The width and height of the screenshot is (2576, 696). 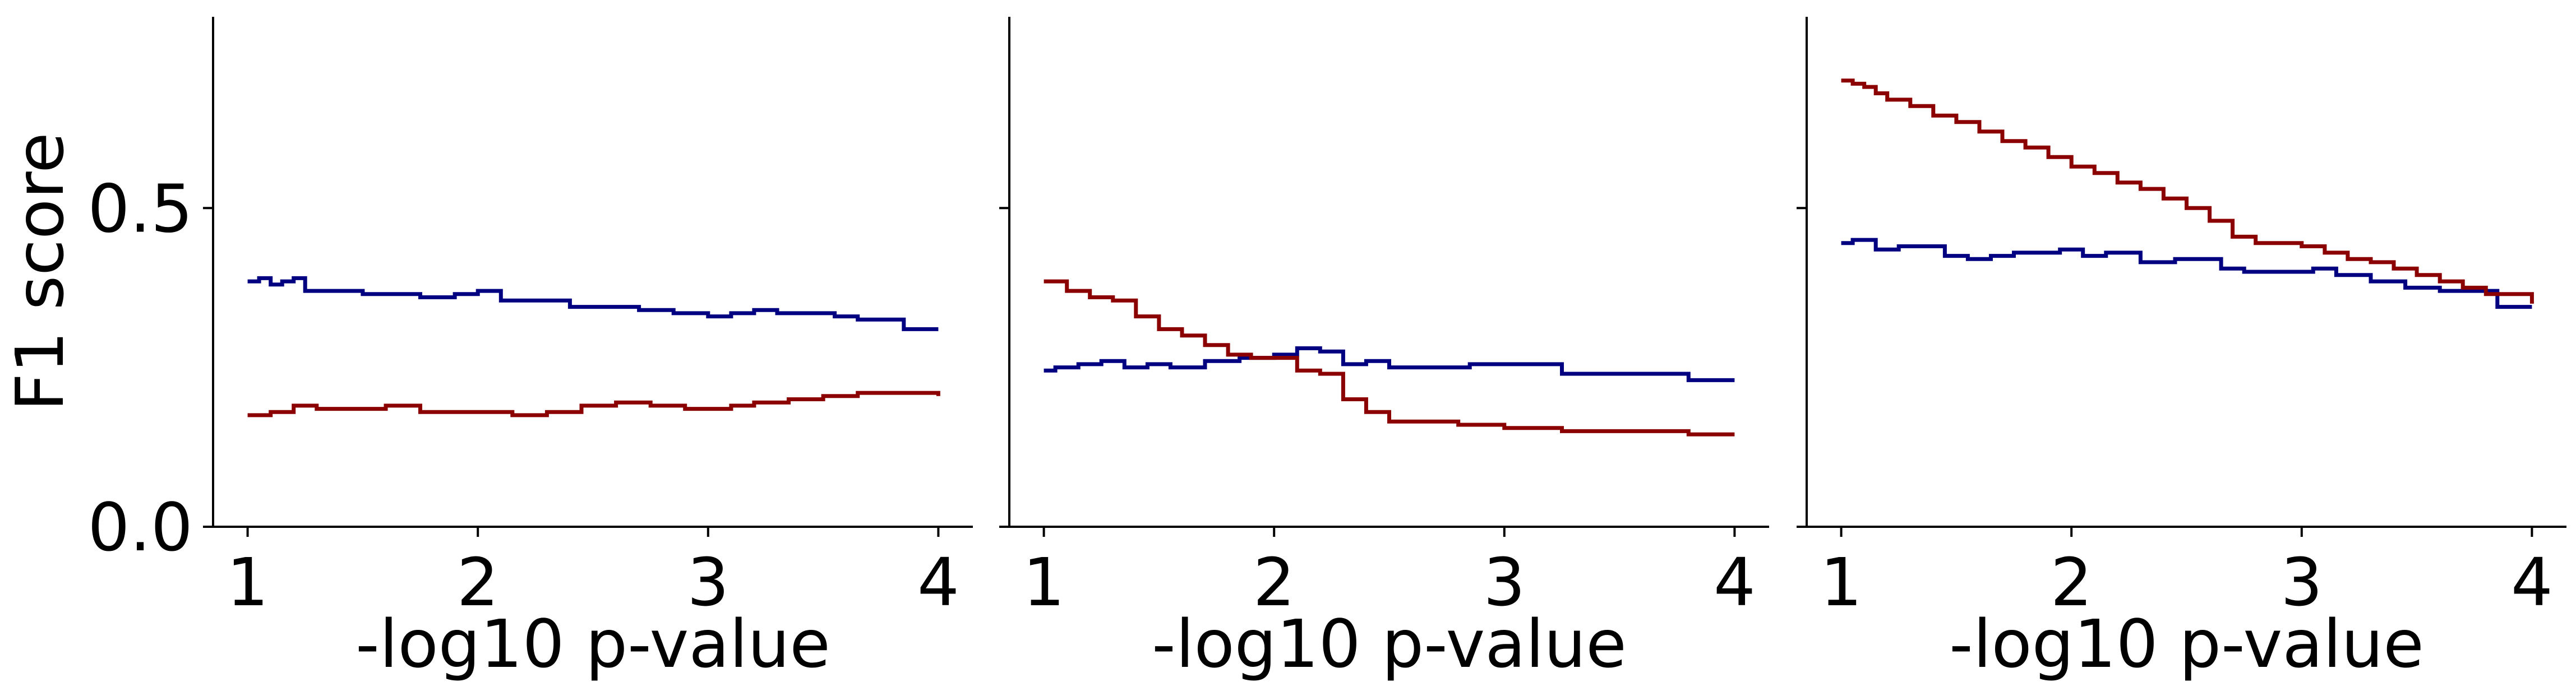 What do you see at coordinates (140, 208) in the screenshot?
I see `y-tick-label: 0.5` at bounding box center [140, 208].